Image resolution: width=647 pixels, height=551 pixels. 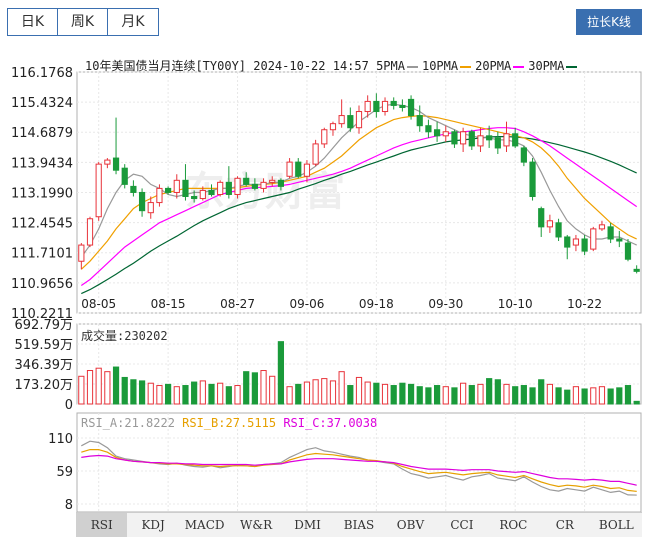 I want to click on price-y-tick: 111.7101, so click(x=42, y=254).